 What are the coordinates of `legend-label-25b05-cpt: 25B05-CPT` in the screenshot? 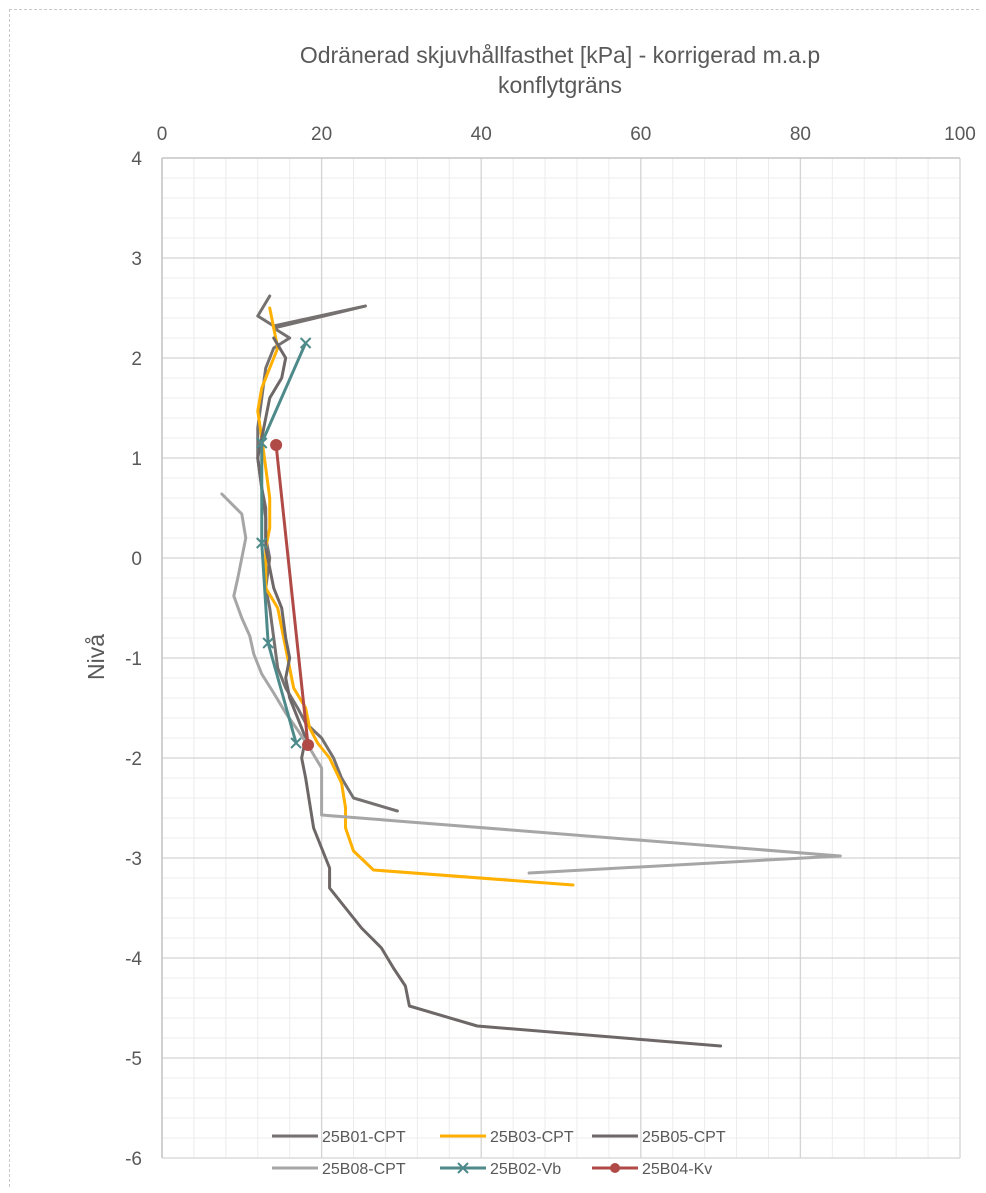 It's located at (684, 1137).